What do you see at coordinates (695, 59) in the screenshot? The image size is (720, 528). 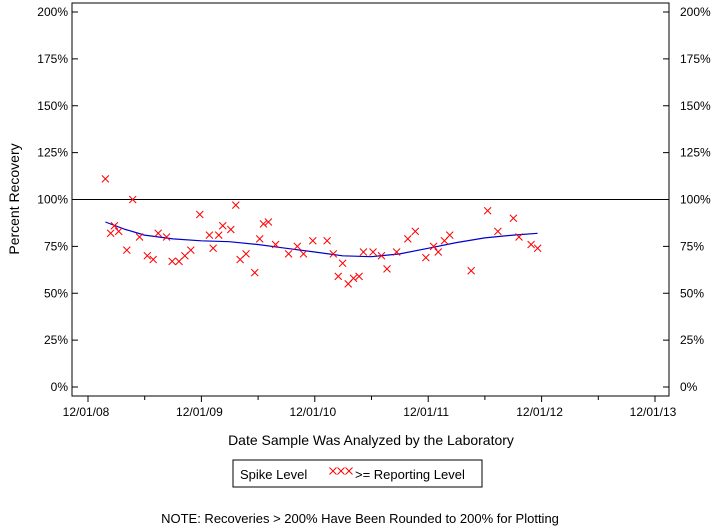 I see `y-tick-label-right: 175%` at bounding box center [695, 59].